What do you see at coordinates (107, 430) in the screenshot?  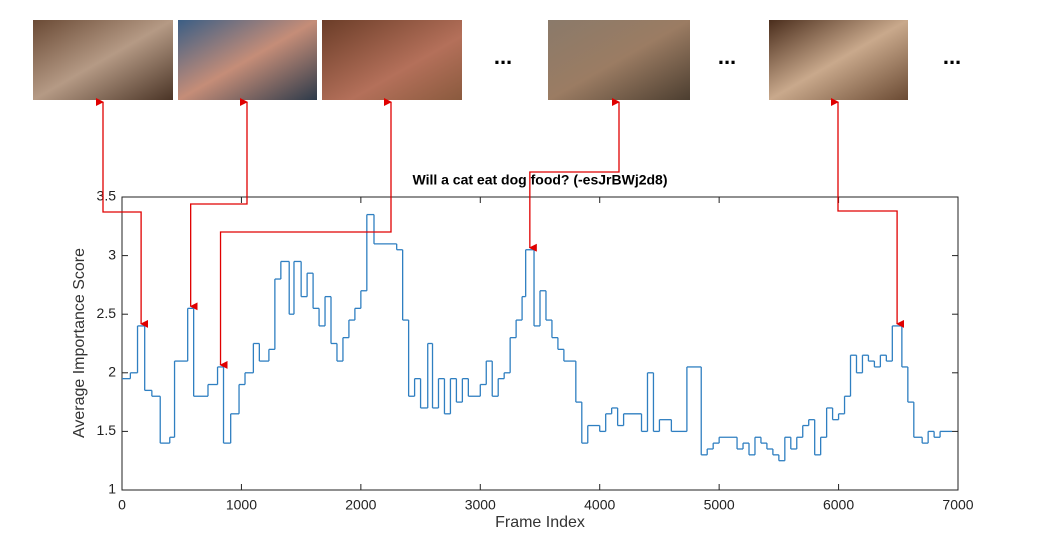 I see `y-tick-label: 1.5` at bounding box center [107, 430].